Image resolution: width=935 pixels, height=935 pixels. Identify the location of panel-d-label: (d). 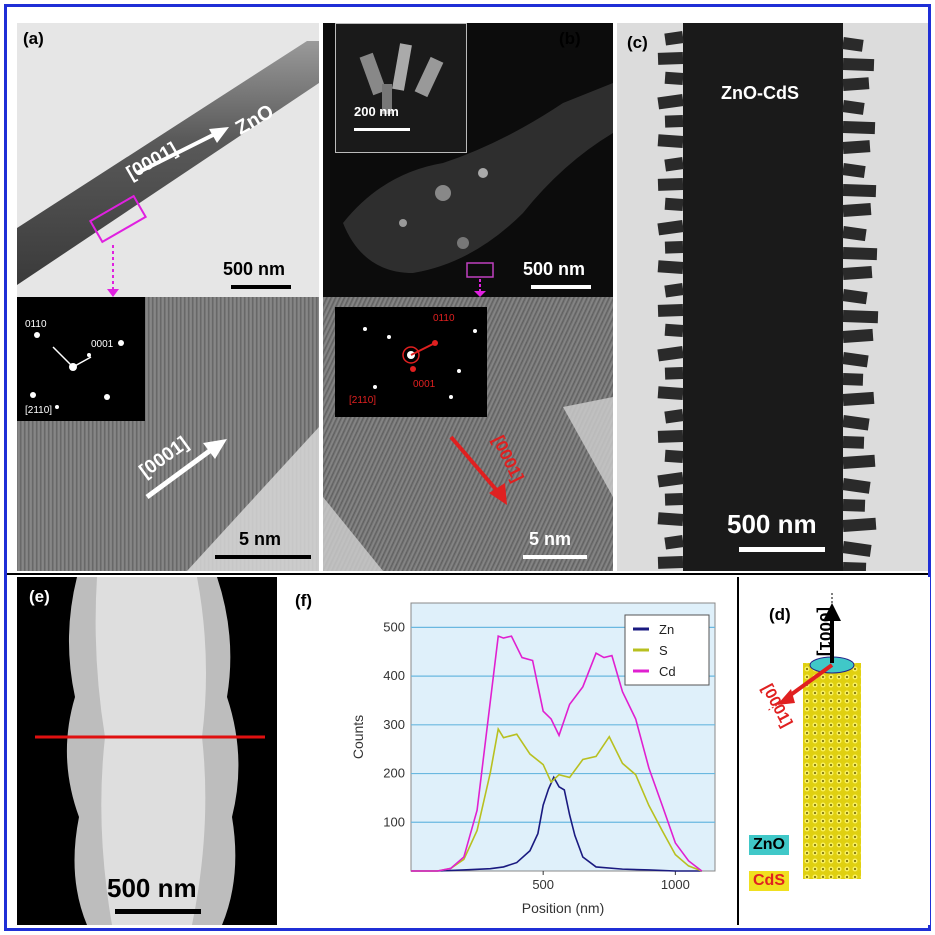
(780, 614).